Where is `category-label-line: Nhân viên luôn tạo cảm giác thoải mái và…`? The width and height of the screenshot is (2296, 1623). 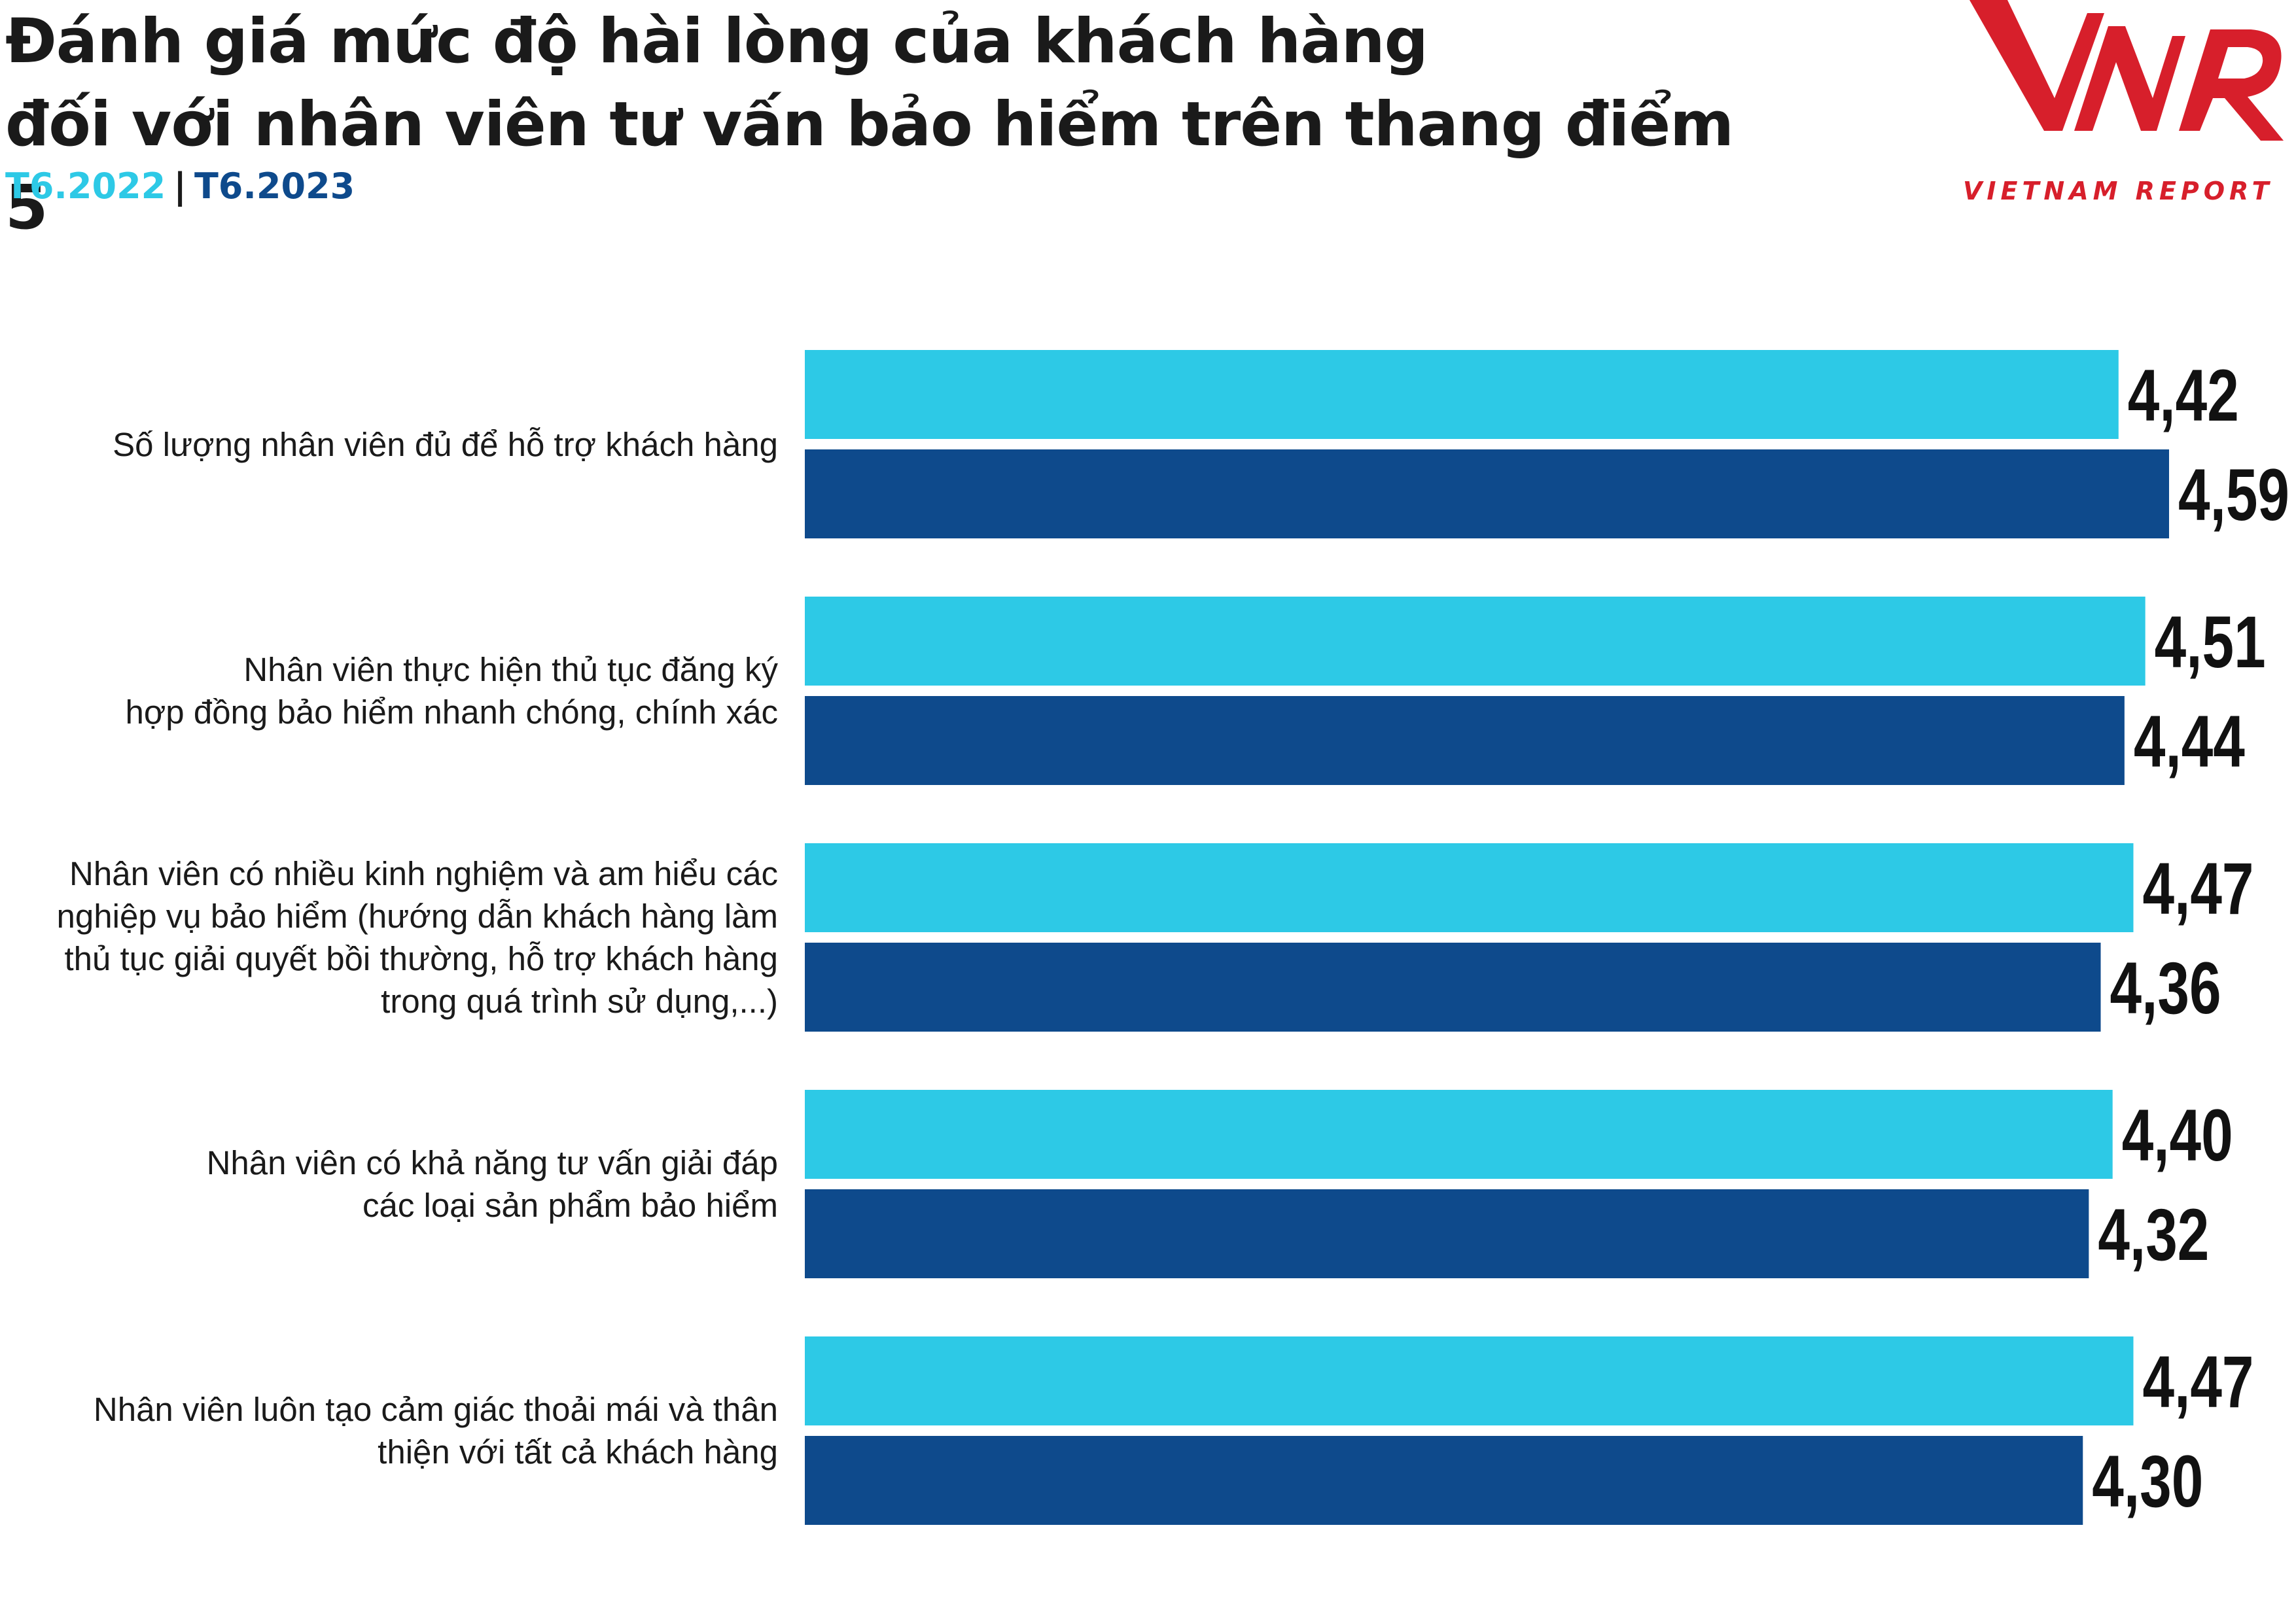 category-label-line: Nhân viên luôn tạo cảm giác thoải mái và… is located at coordinates (435, 1409).